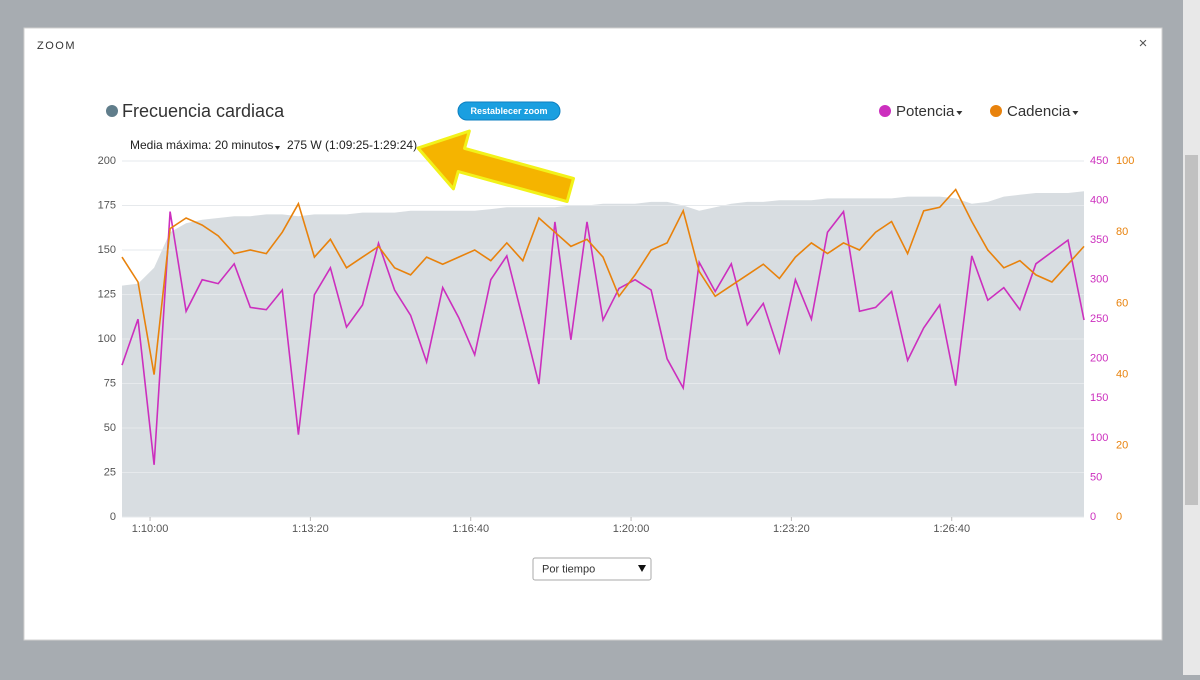 Image resolution: width=1200 pixels, height=680 pixels. What do you see at coordinates (110, 383) in the screenshot?
I see `y-tick-label: 75` at bounding box center [110, 383].